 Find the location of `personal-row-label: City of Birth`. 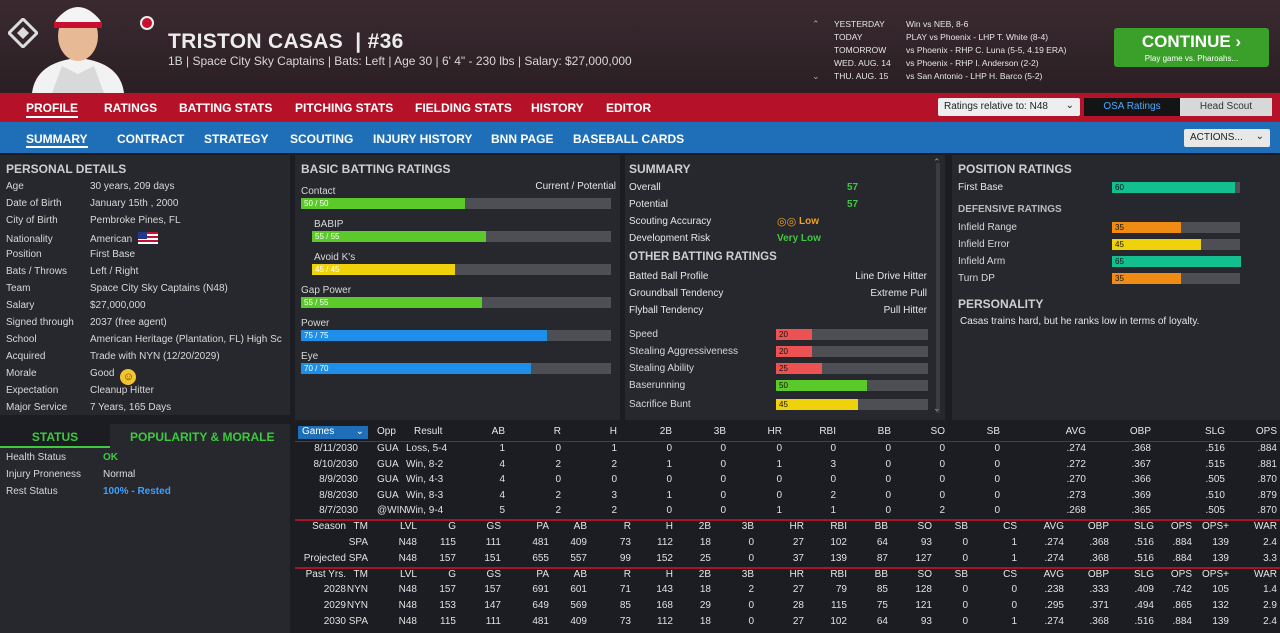

personal-row-label: City of Birth is located at coordinates (32, 220).